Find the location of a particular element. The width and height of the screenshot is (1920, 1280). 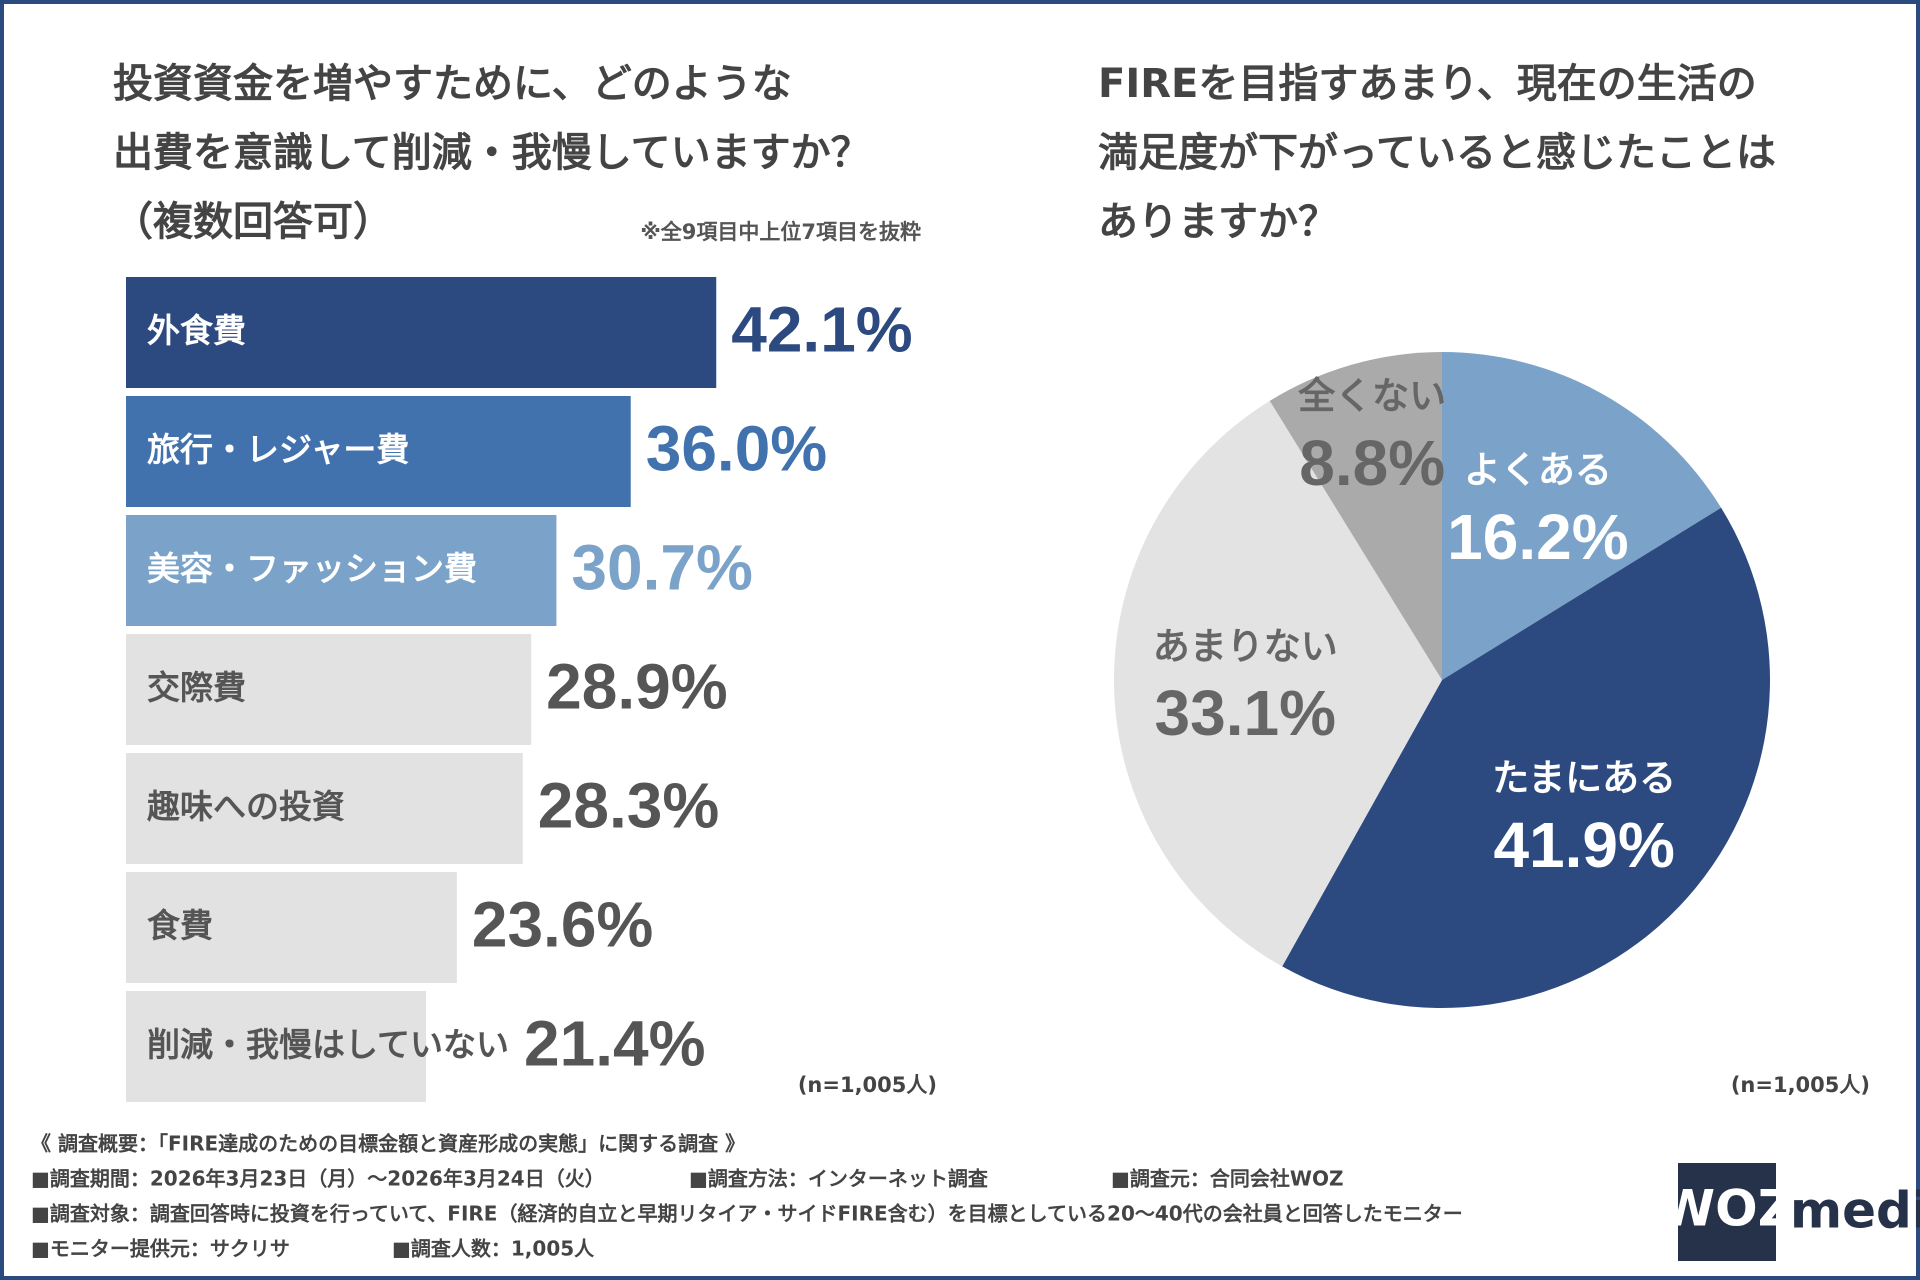

slice-value: 41.9% is located at coordinates (1583, 845).